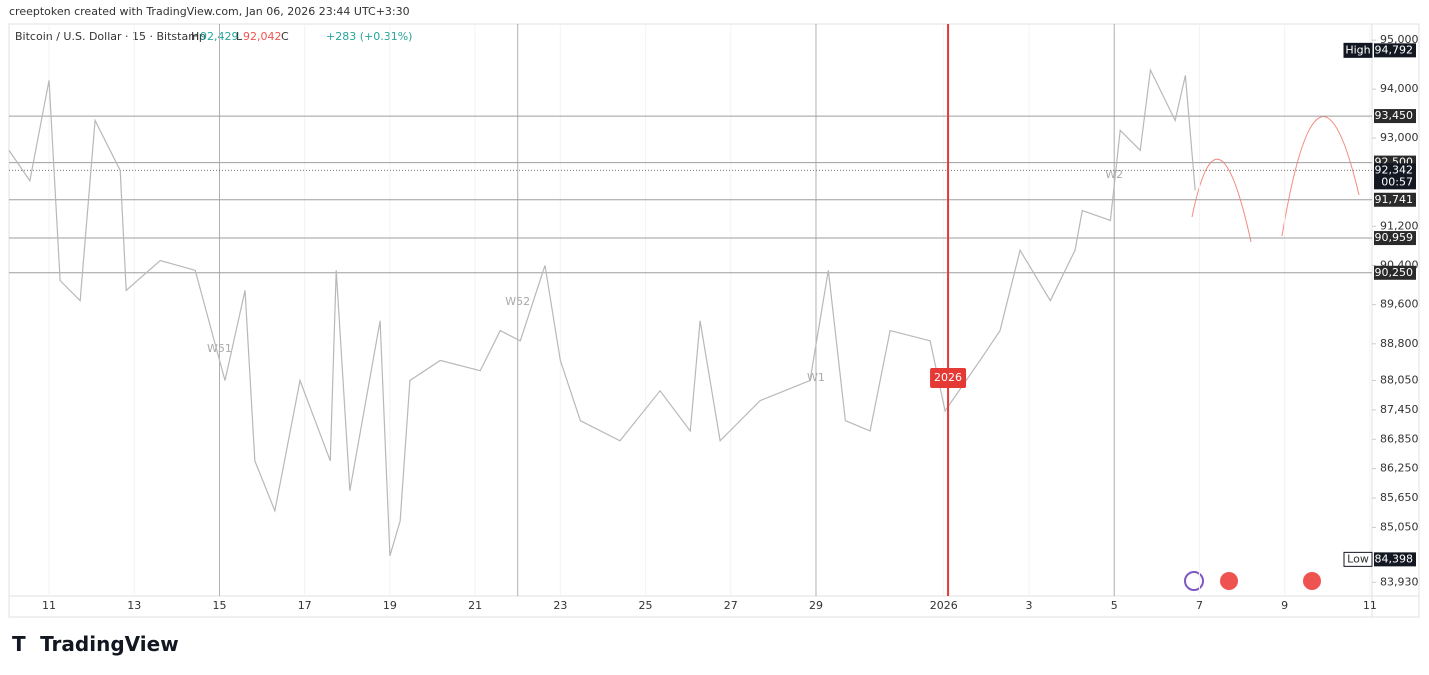 The image size is (1429, 675). What do you see at coordinates (1399, 409) in the screenshot?
I see `y-tick-label: 87,450` at bounding box center [1399, 409].